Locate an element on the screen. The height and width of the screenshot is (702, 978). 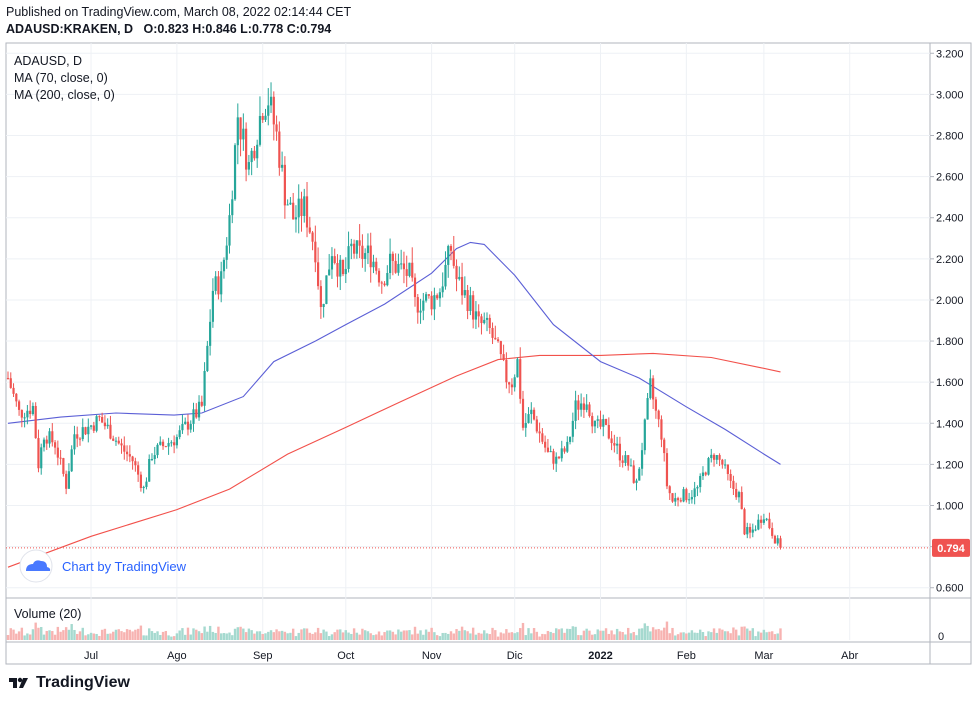
footer-logo: TradingView is located at coordinates (69, 683).